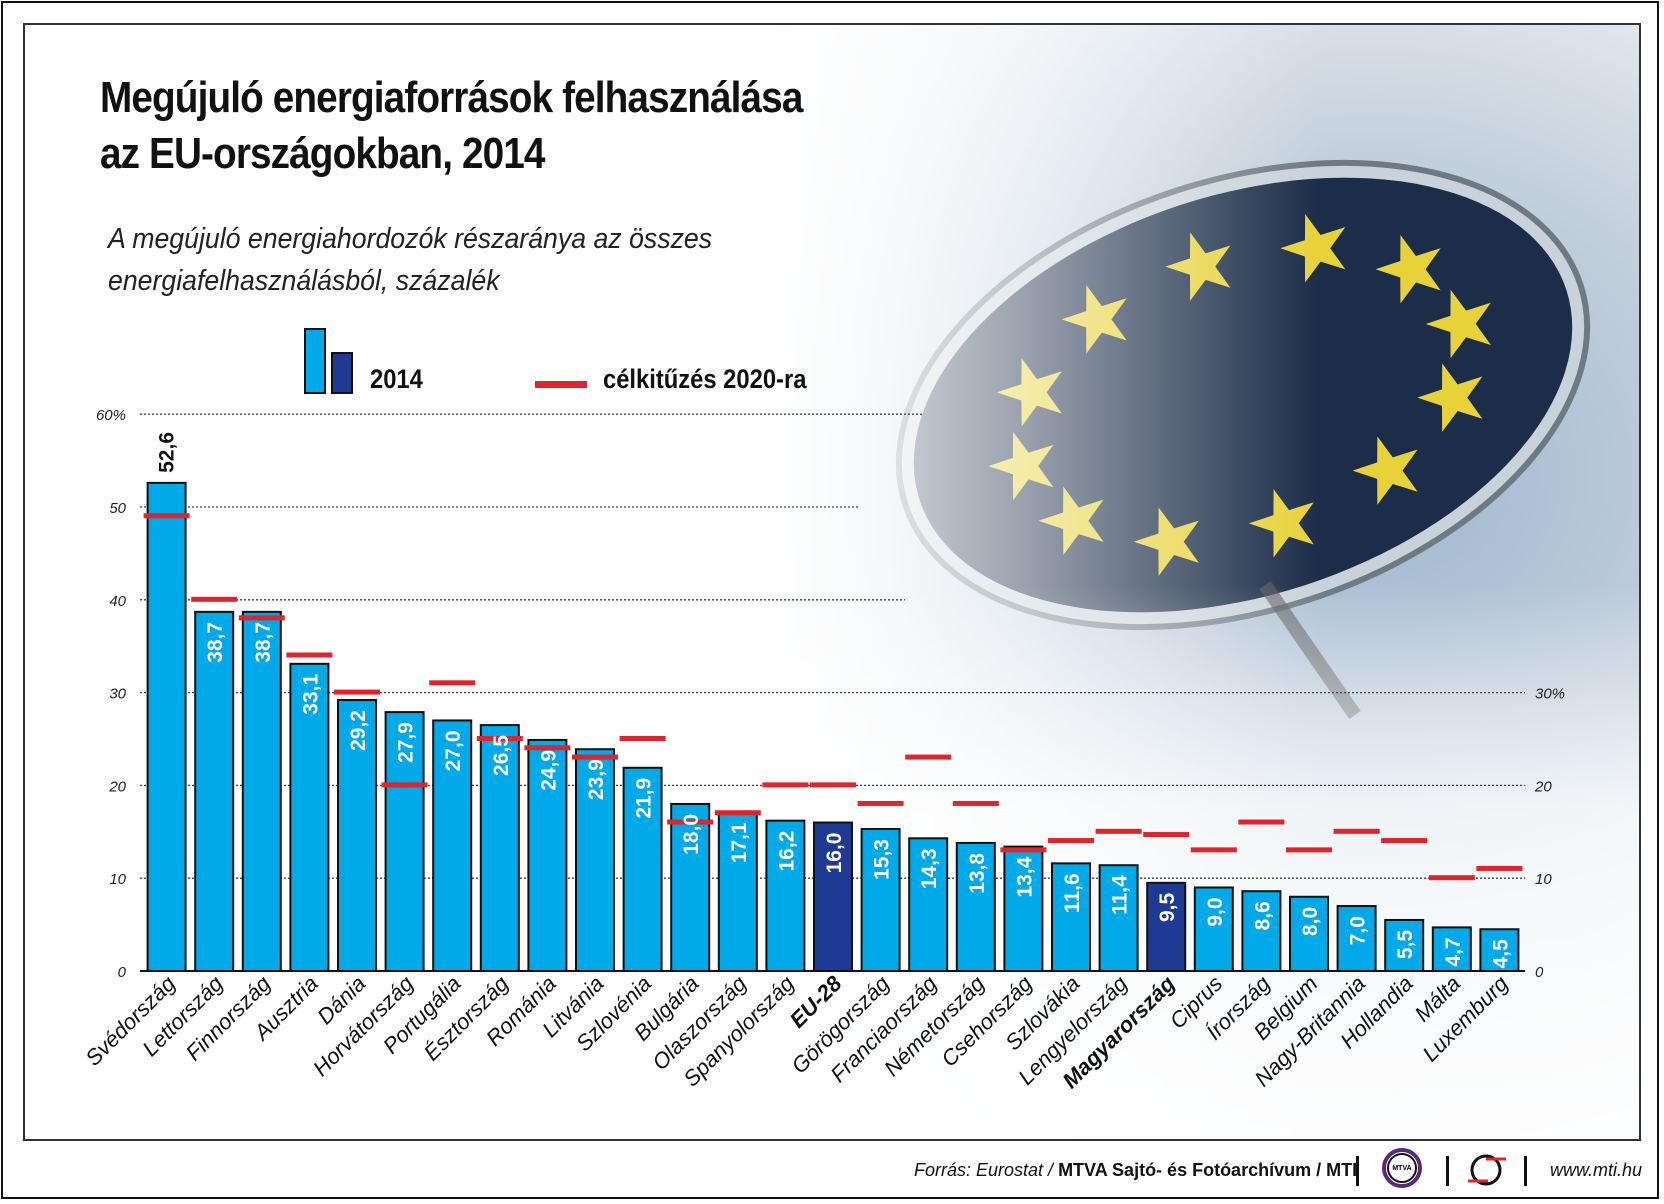  Describe the element at coordinates (882, 859) in the screenshot. I see `value-label: 15,3` at that location.